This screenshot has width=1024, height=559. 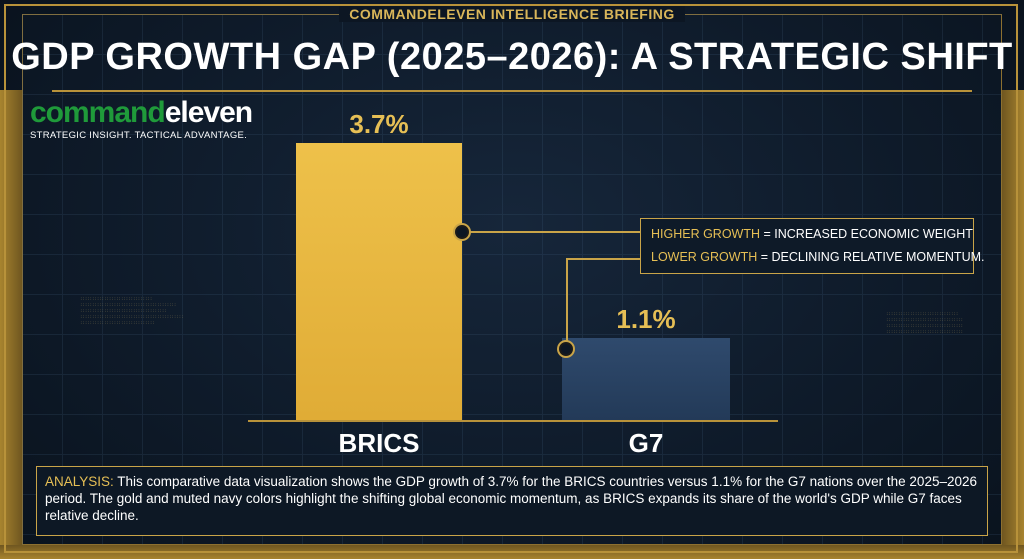 What do you see at coordinates (512, 91) in the screenshot?
I see `title-divider` at bounding box center [512, 91].